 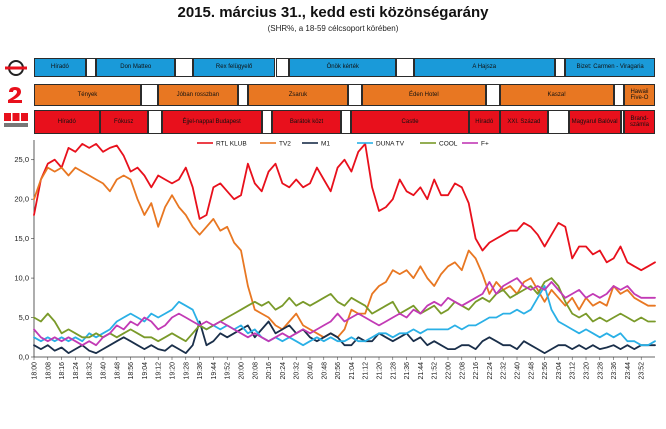 I want to click on x-tick-label: 18:40, so click(x=104, y=371).